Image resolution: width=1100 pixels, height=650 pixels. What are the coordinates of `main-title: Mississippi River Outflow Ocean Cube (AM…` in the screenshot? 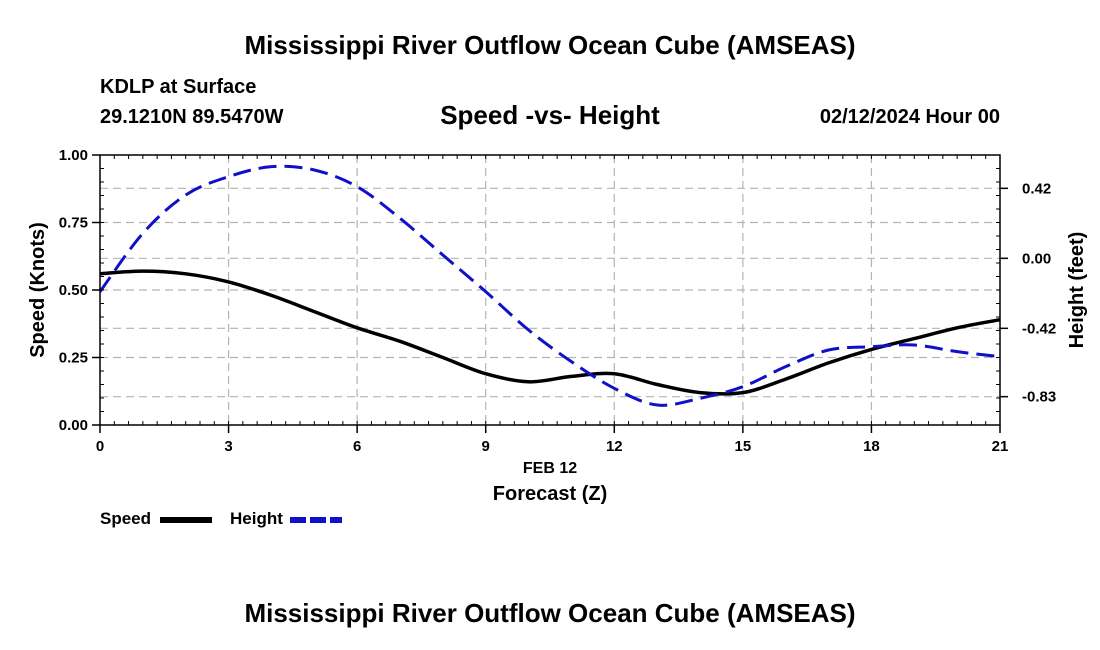 It's located at (550, 45).